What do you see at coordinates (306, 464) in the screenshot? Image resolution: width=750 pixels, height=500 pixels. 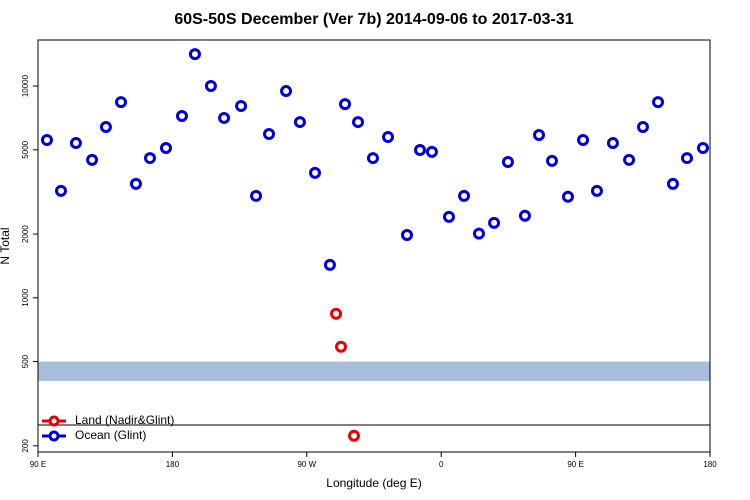 I see `x-tick-label: 90 W` at bounding box center [306, 464].